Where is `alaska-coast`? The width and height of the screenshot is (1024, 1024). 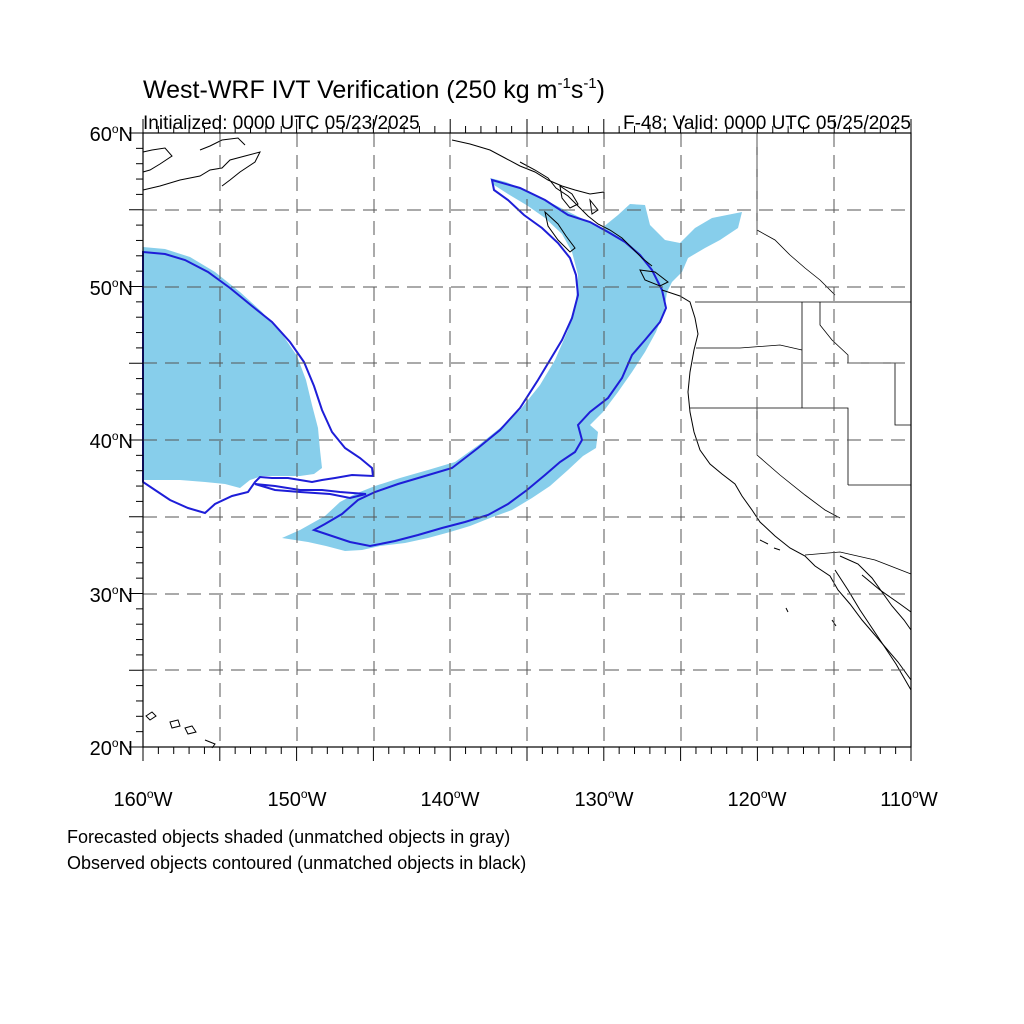 alaska-coast is located at coordinates (373, 168).